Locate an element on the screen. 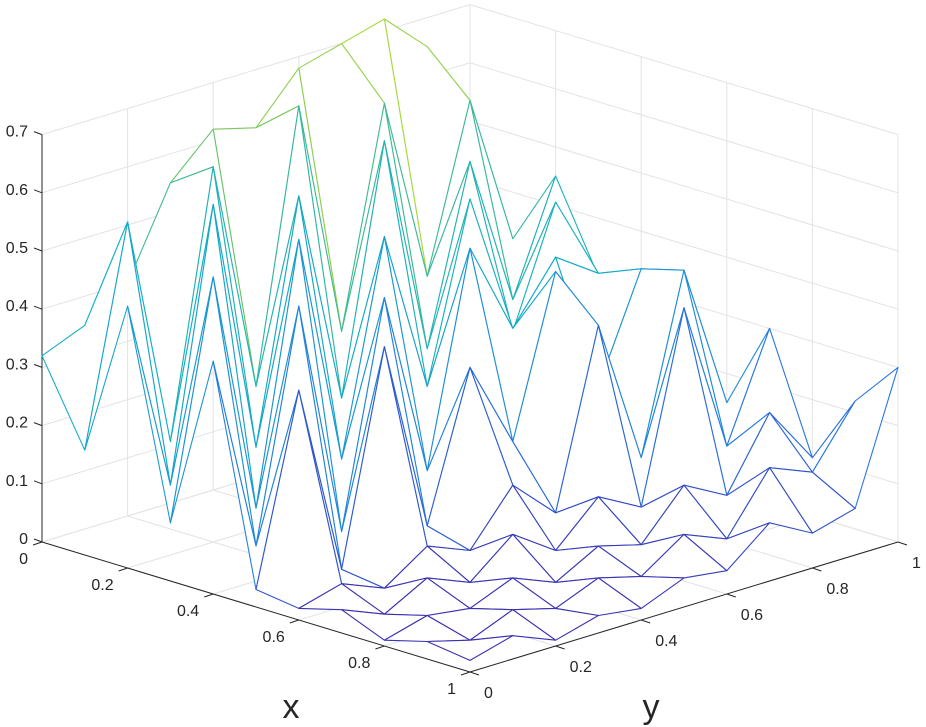  x-tick-label: 0.2 is located at coordinates (102, 585).